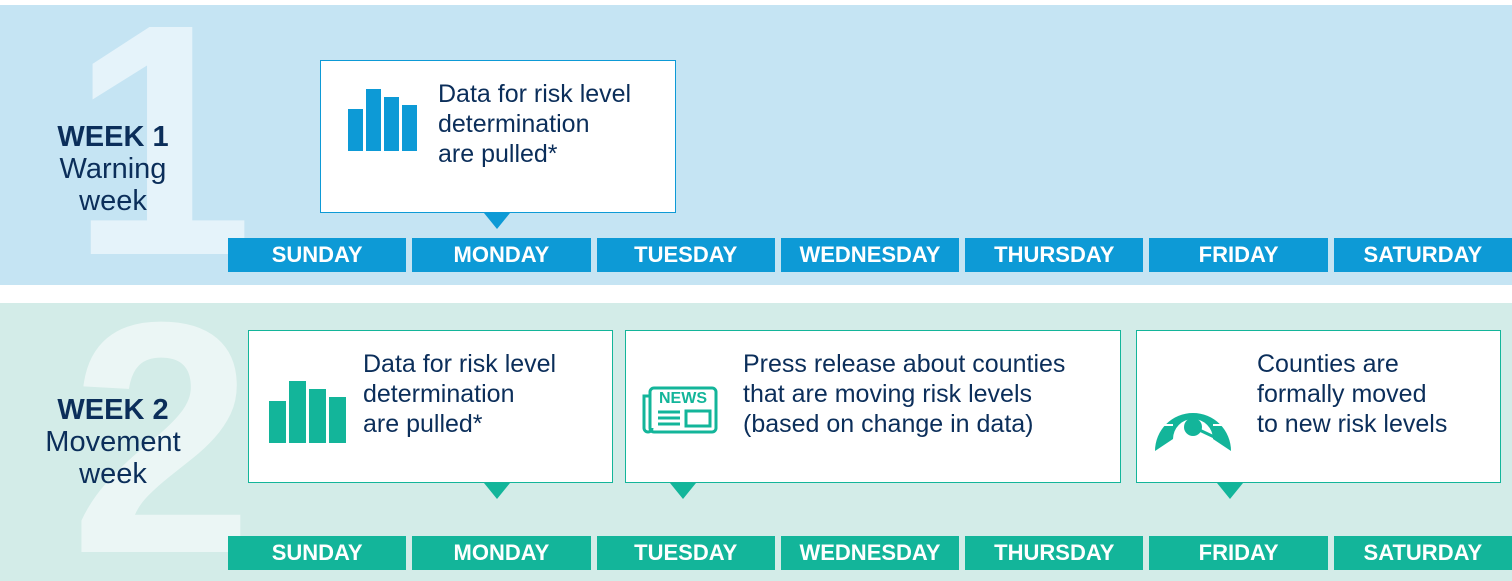  What do you see at coordinates (904, 364) in the screenshot?
I see `event-line: Press release about counties` at bounding box center [904, 364].